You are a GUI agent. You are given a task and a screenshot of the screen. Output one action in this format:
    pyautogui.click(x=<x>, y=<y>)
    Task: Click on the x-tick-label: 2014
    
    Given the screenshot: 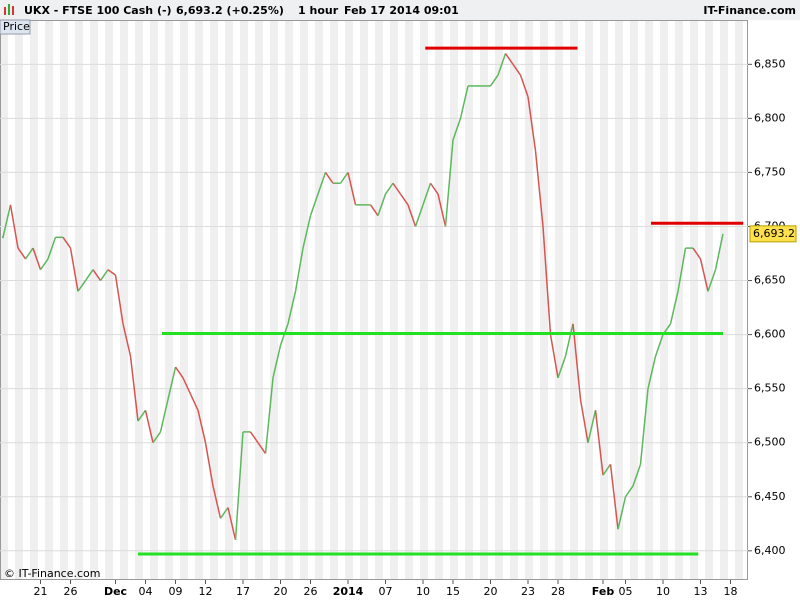 What is the action you would take?
    pyautogui.click(x=348, y=591)
    